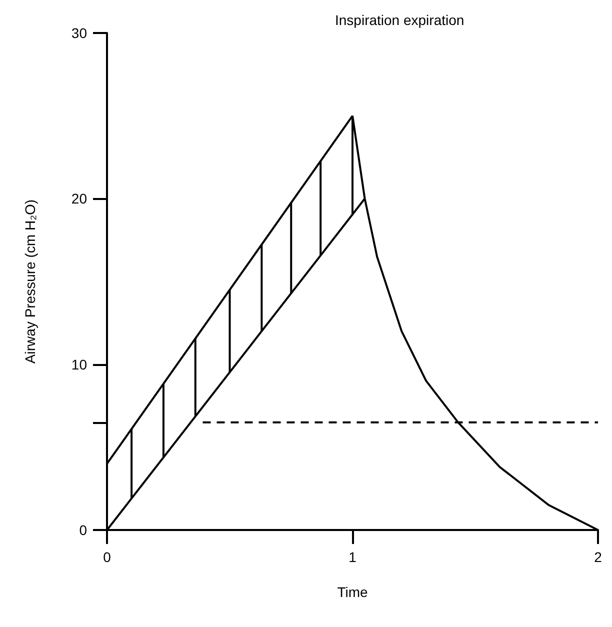 This screenshot has width=612, height=627. Describe the element at coordinates (79, 198) in the screenshot. I see `y-tick-label: 20` at that location.